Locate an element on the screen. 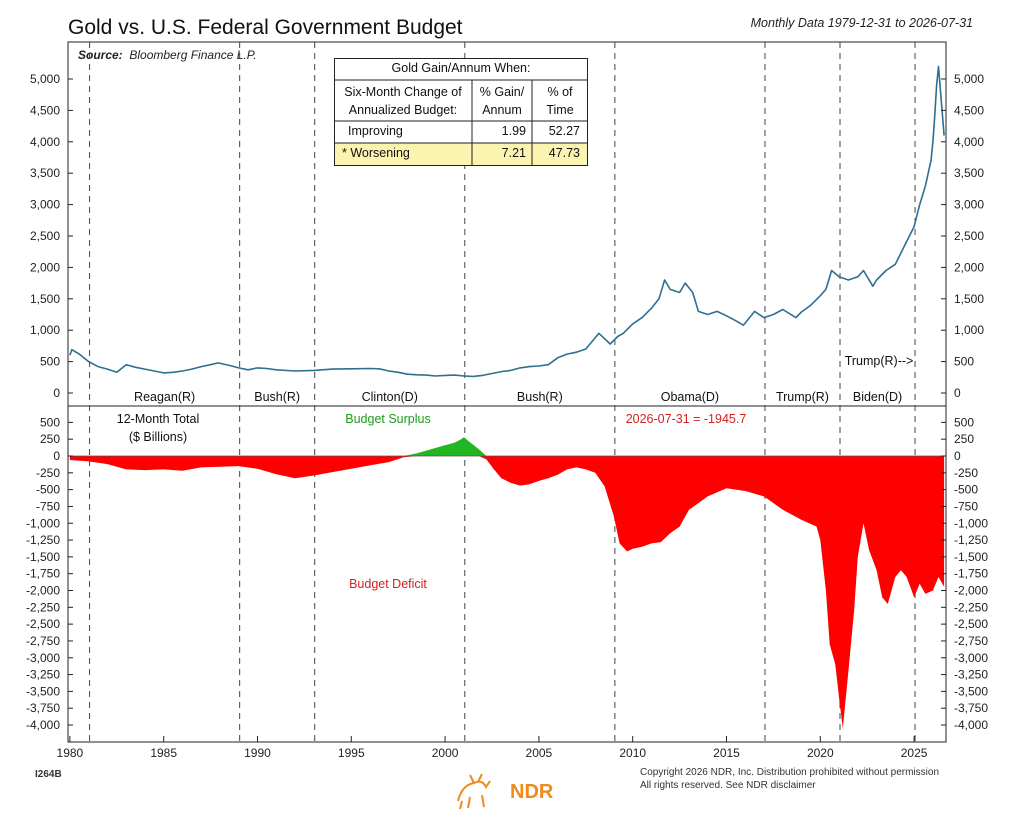 The width and height of the screenshot is (1021, 816). row-improving-time: 52.27 is located at coordinates (564, 131).